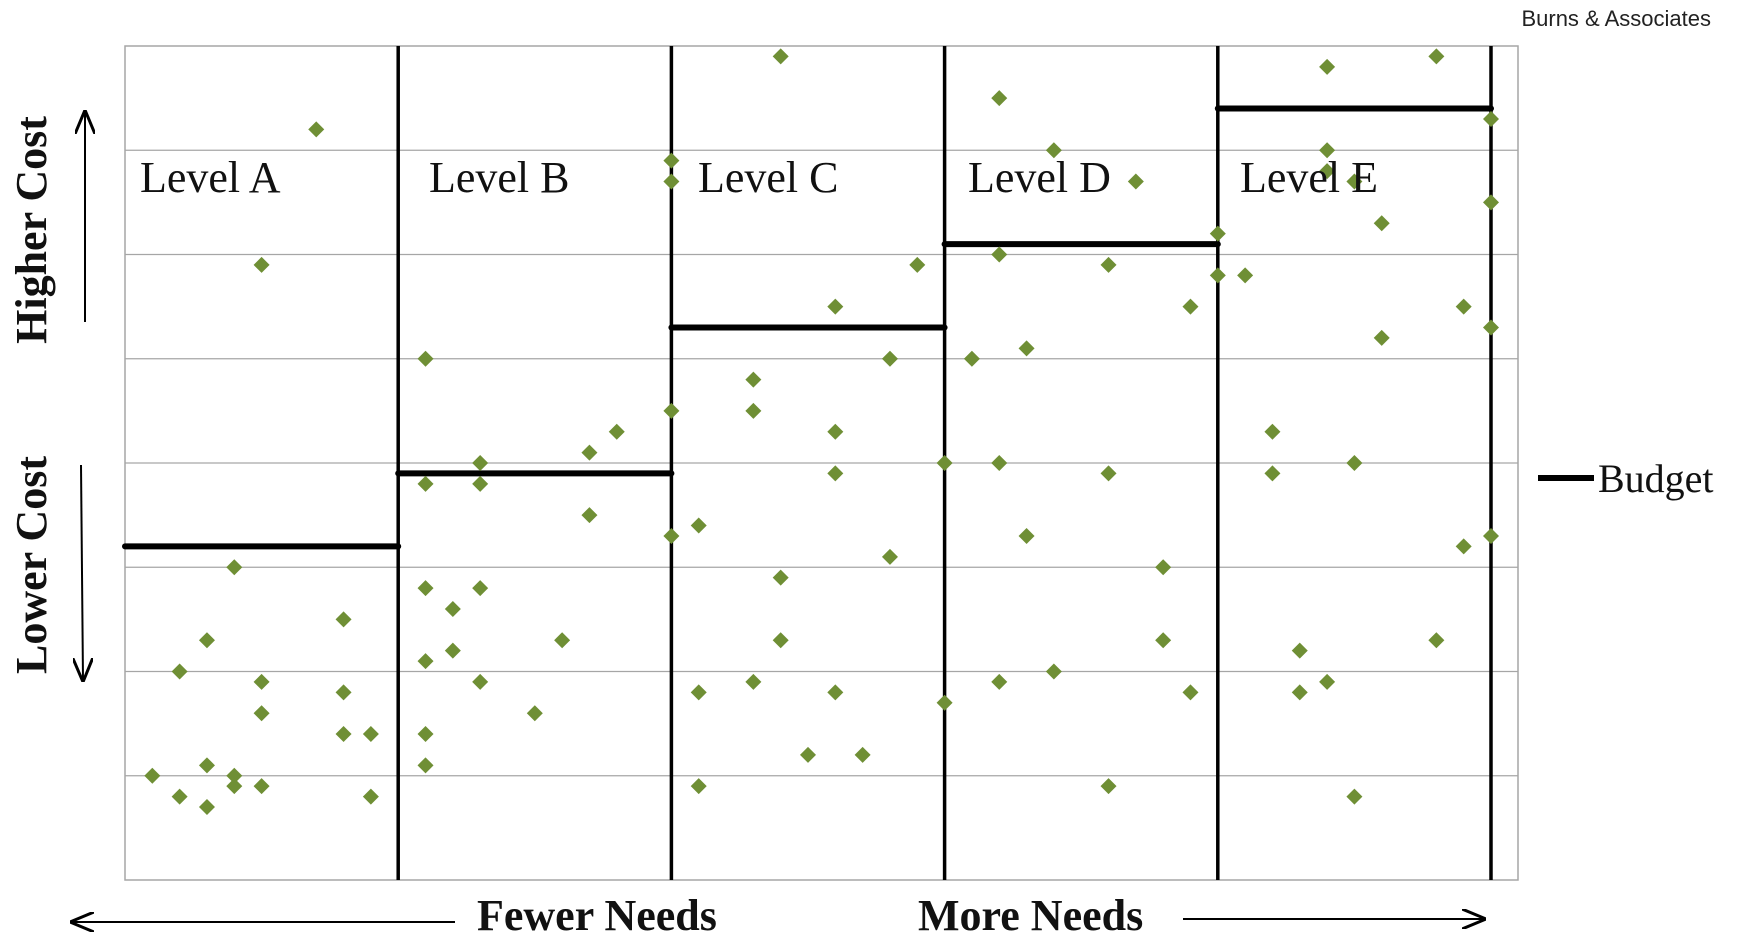 This screenshot has height=933, width=1739. I want to click on y-axis-title-lower: Lower Cost, so click(31, 565).